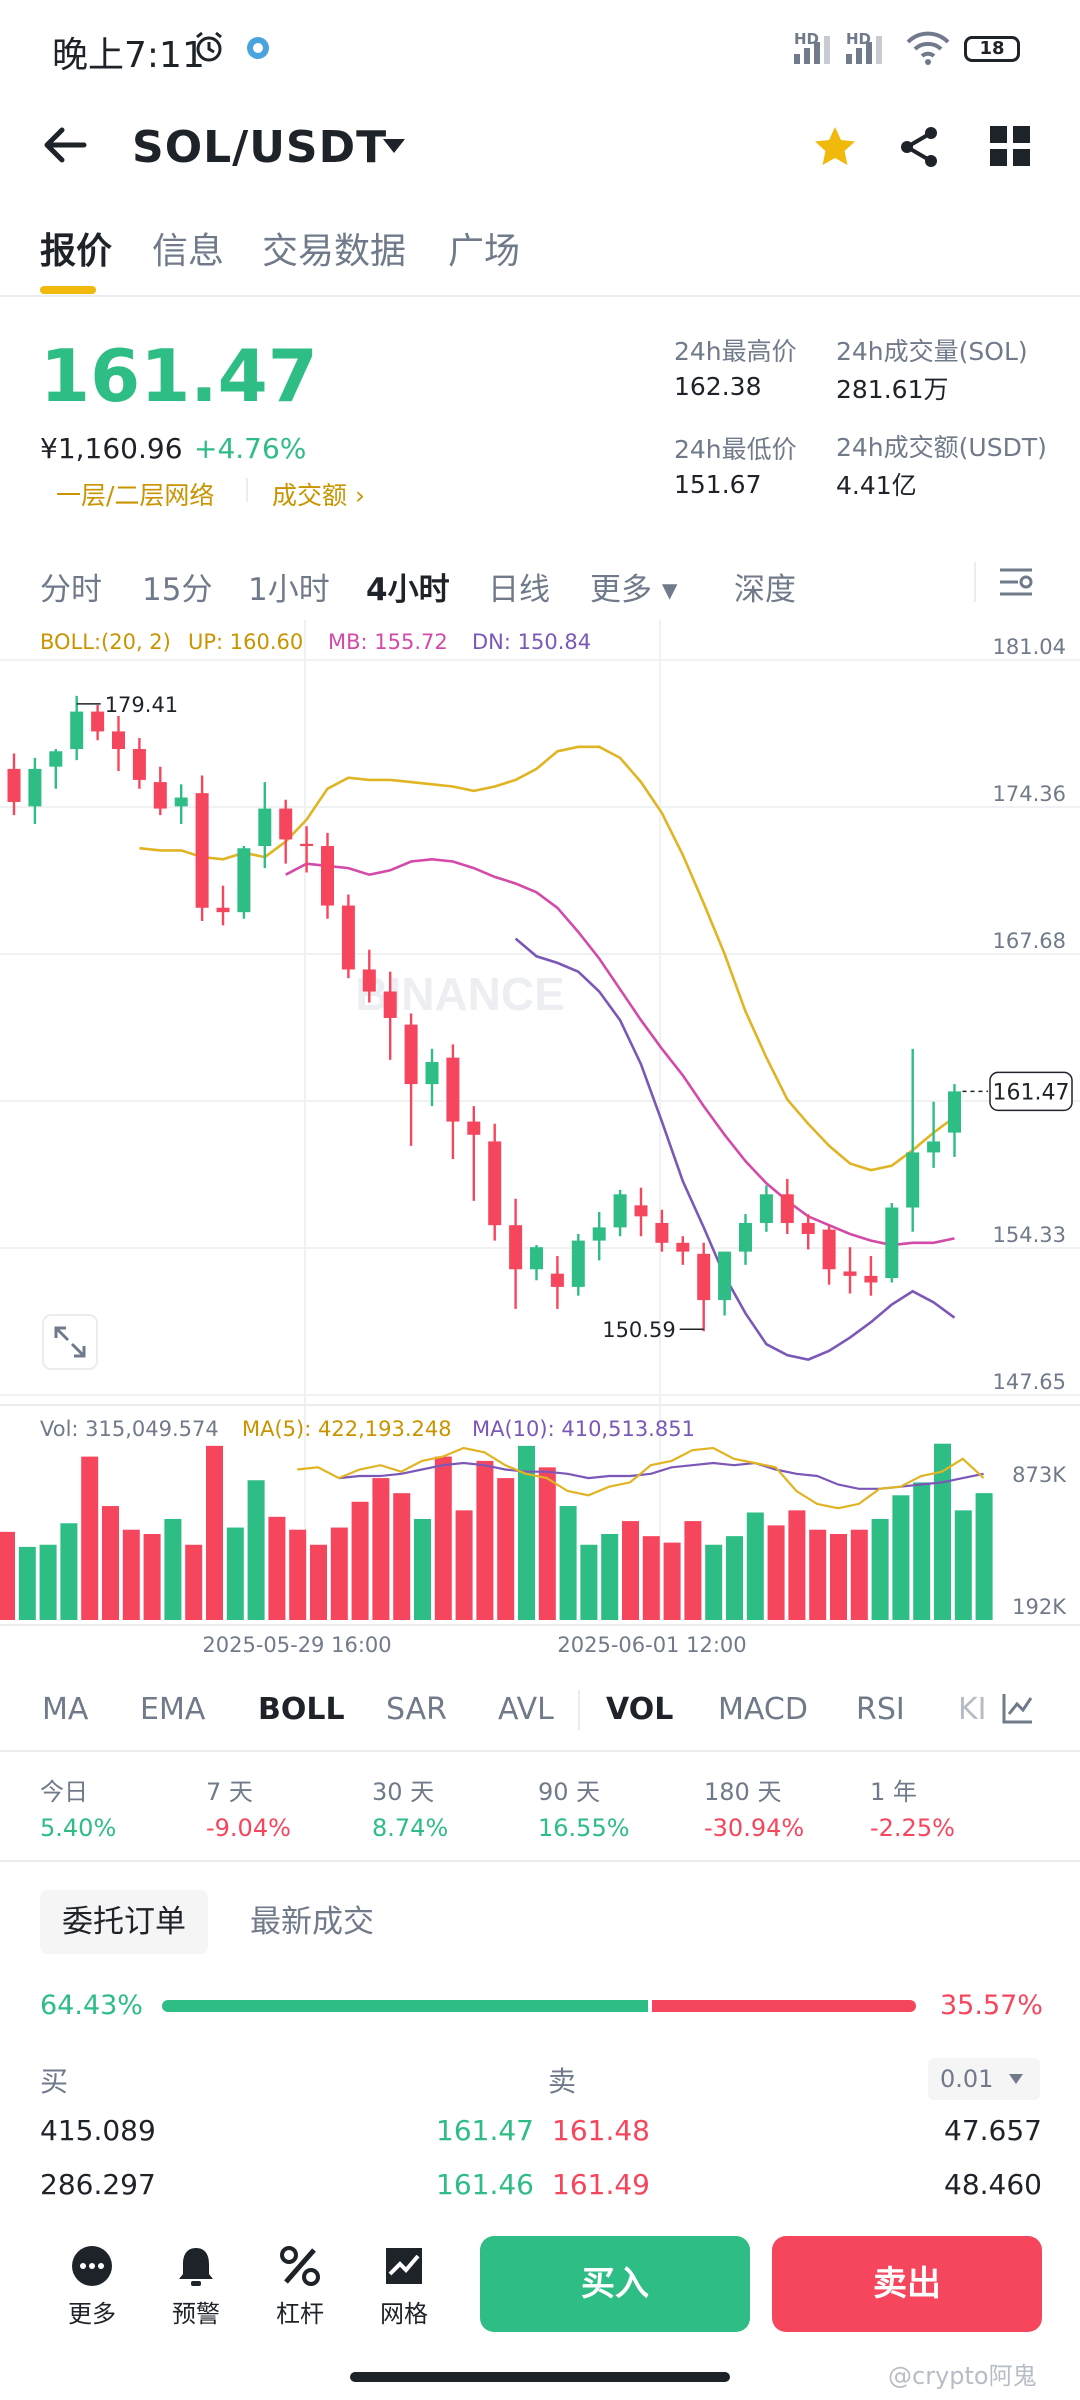  I want to click on chart-settings-icon, so click(1016, 582).